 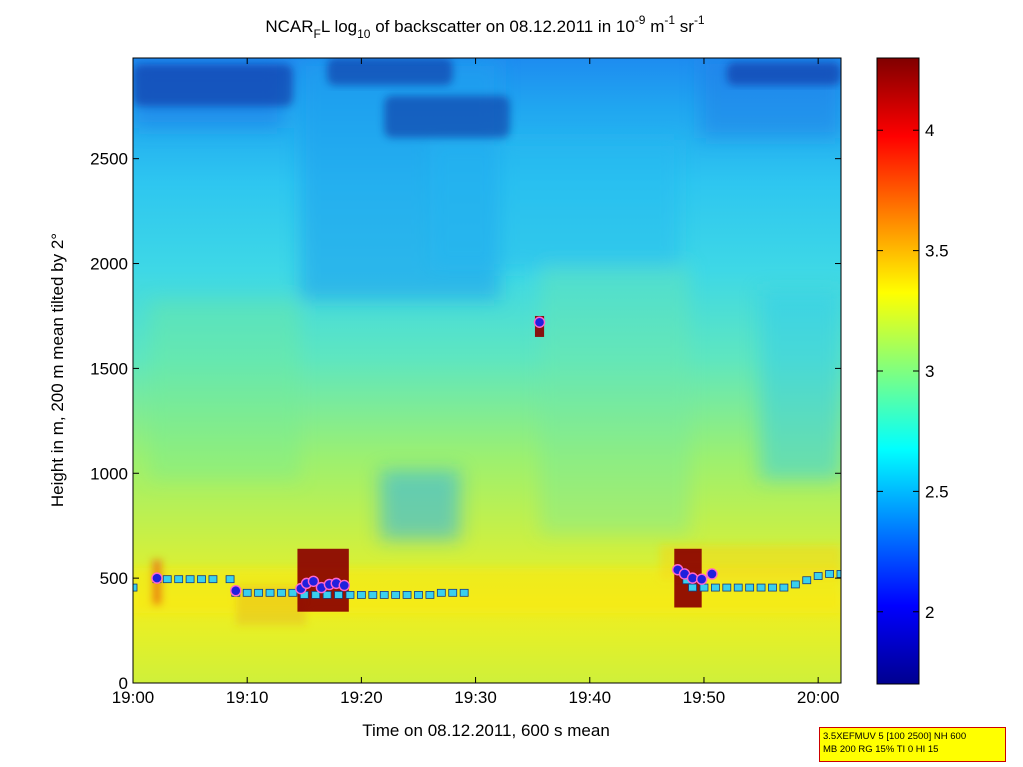 I want to click on x-axis-label: Time on 08.12.2011, 600 s mean, so click(x=486, y=730).